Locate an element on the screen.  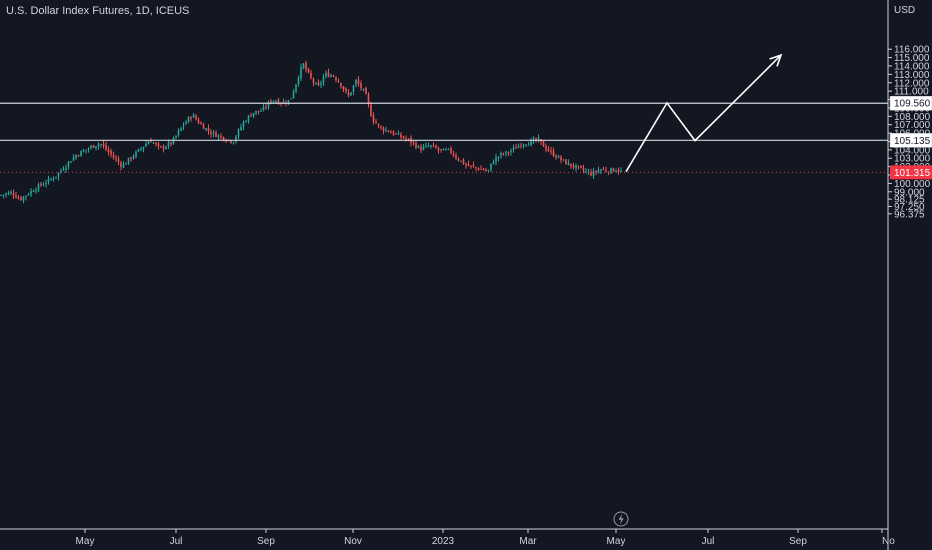
horizontal-levels is located at coordinates (444, 137).